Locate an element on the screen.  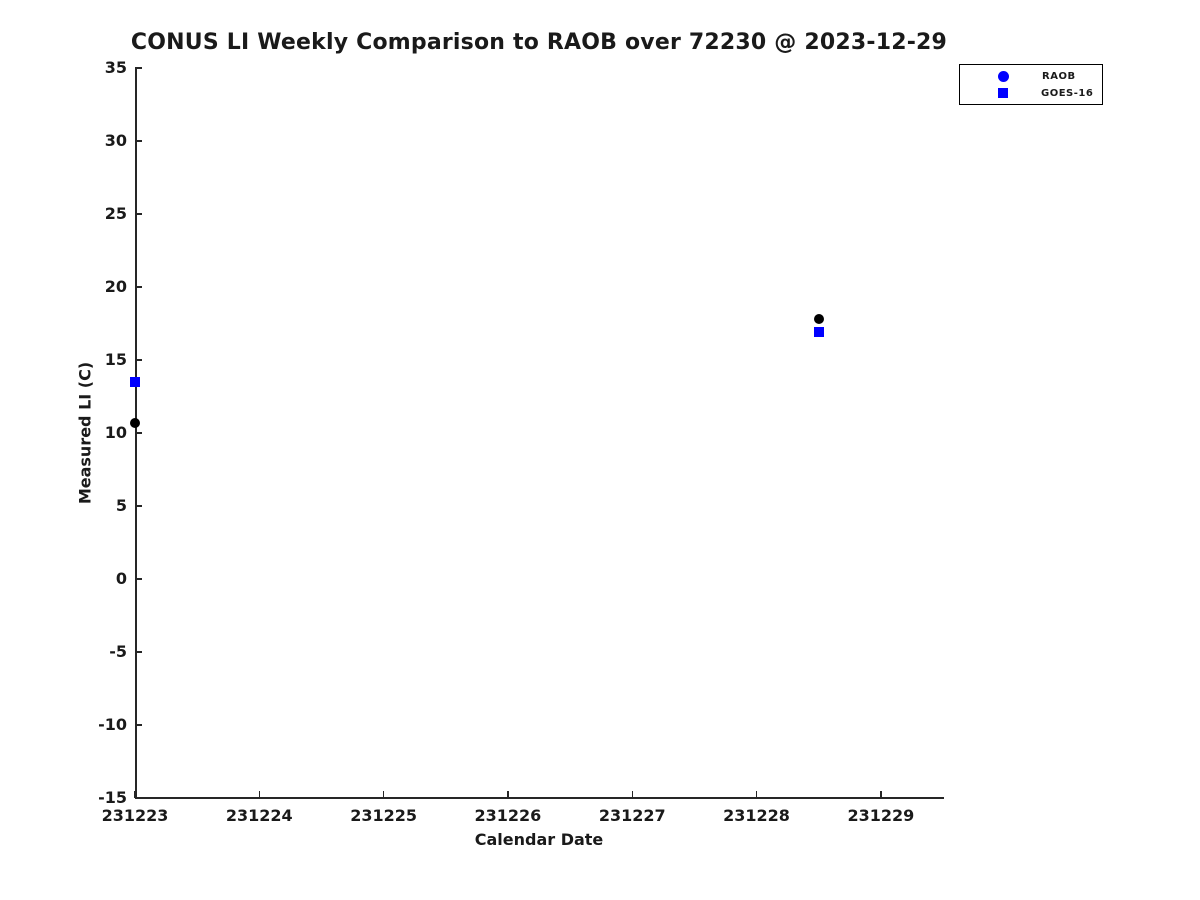
y-tick-label: 0 is located at coordinates (121, 578).